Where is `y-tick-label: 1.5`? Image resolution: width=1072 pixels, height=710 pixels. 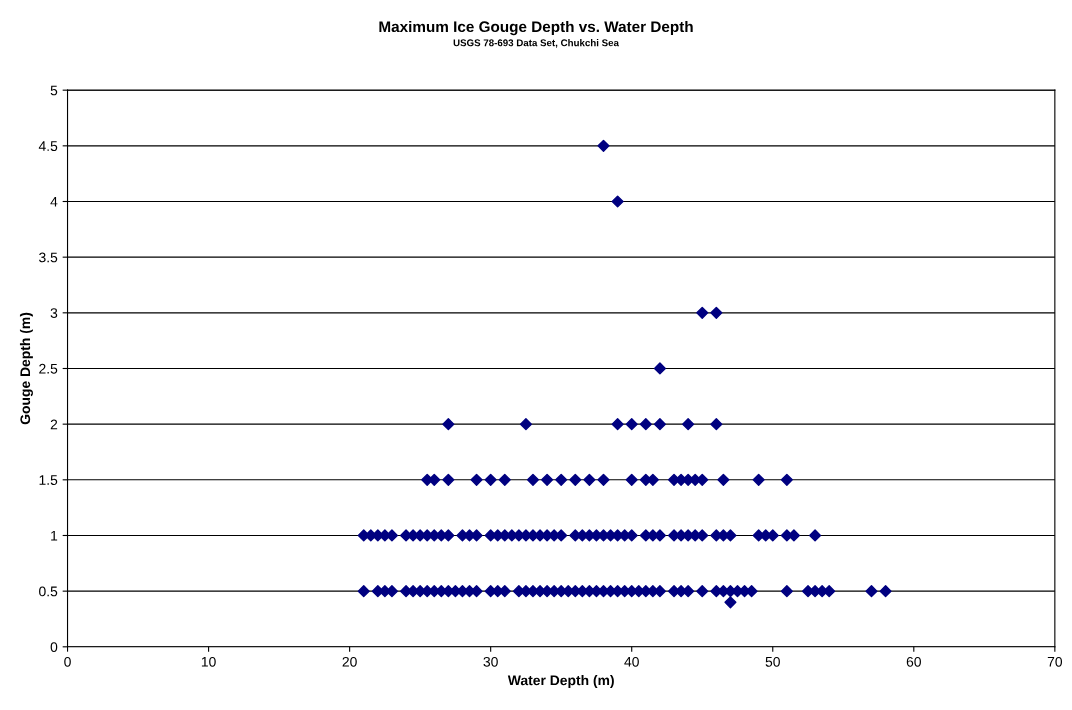
y-tick-label: 1.5 is located at coordinates (48, 480).